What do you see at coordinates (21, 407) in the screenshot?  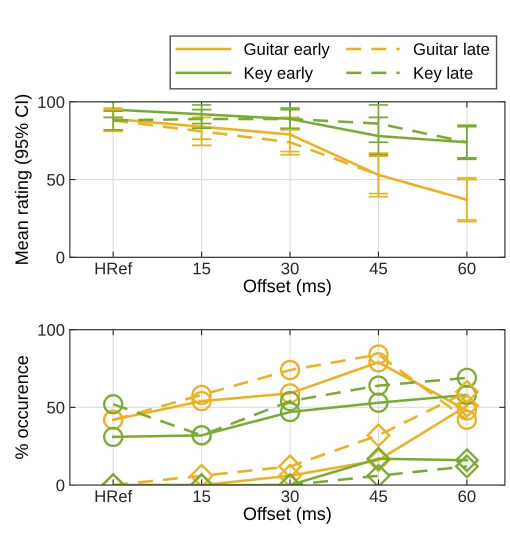 I see `y-axis-title: % occurence` at bounding box center [21, 407].